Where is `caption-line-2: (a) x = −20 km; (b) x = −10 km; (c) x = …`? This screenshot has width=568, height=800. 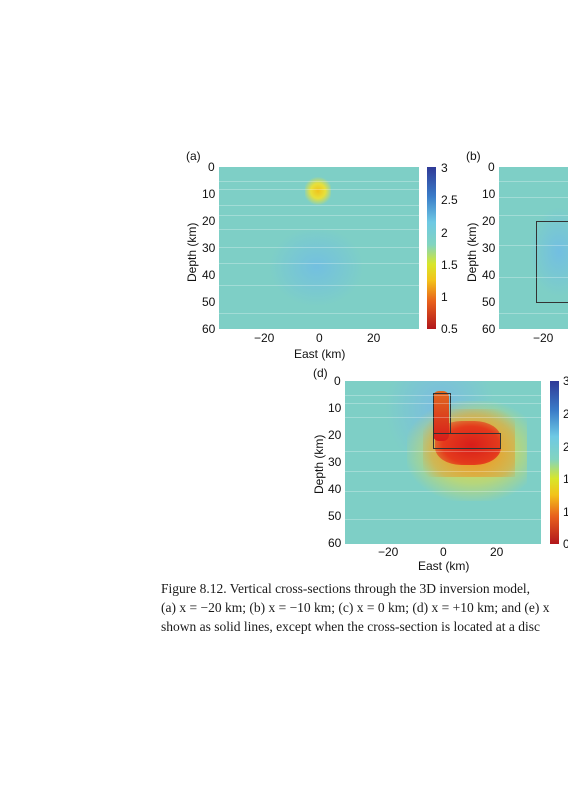
caption-line-2: (a) x = −20 km; (b) x = −10 km; (c) x = … is located at coordinates (355, 607).